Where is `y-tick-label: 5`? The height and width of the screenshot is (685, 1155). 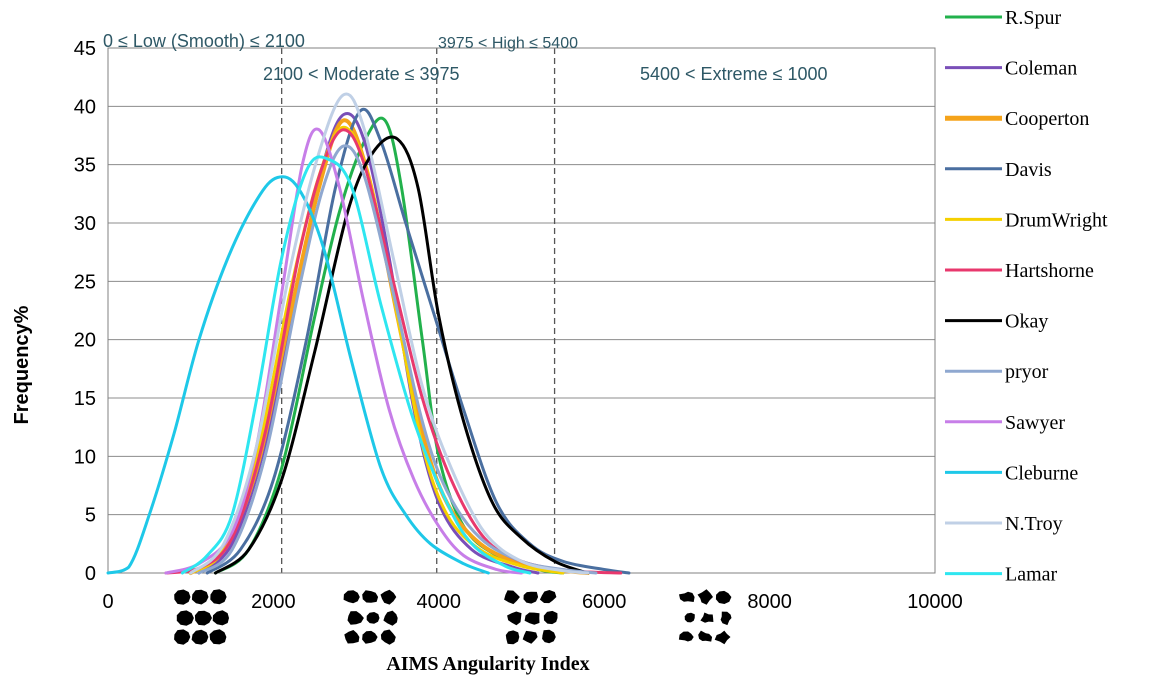 y-tick-label: 5 is located at coordinates (90, 516).